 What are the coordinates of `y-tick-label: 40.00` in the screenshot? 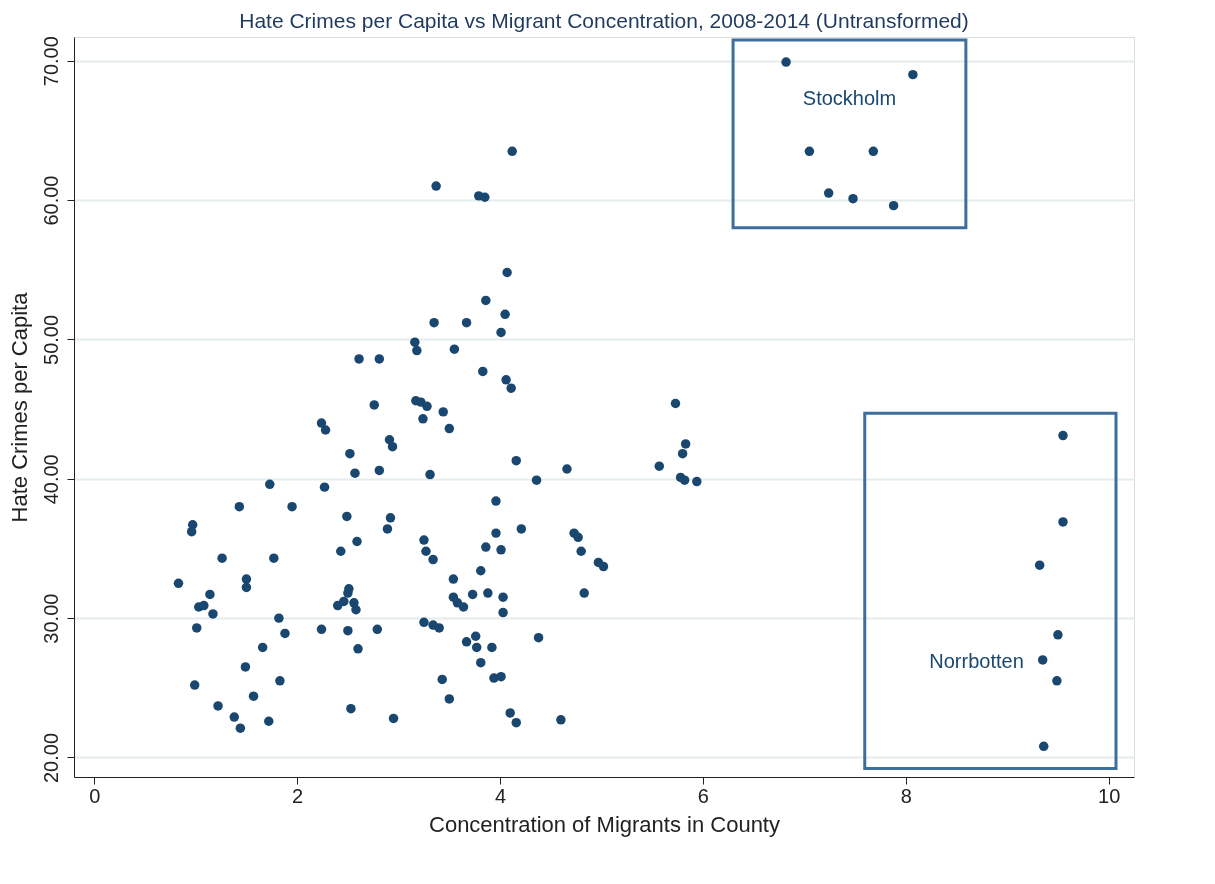 It's located at (50, 479).